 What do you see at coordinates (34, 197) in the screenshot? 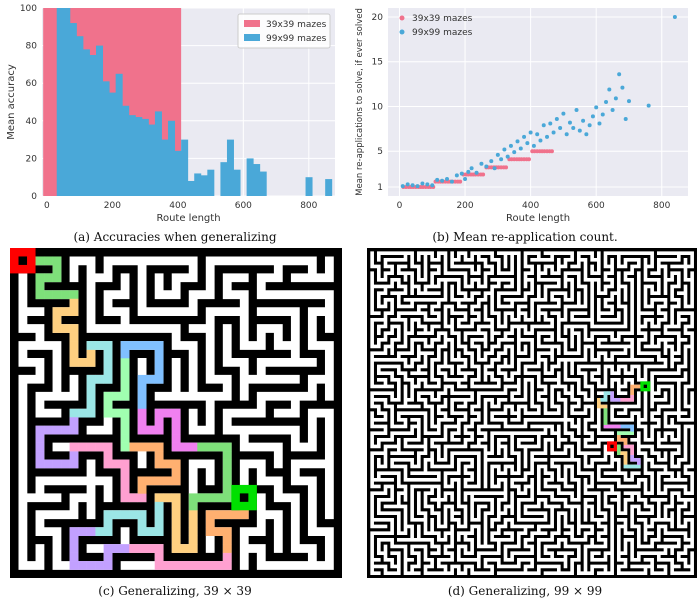
I see `y-tick-label: 0` at bounding box center [34, 197].